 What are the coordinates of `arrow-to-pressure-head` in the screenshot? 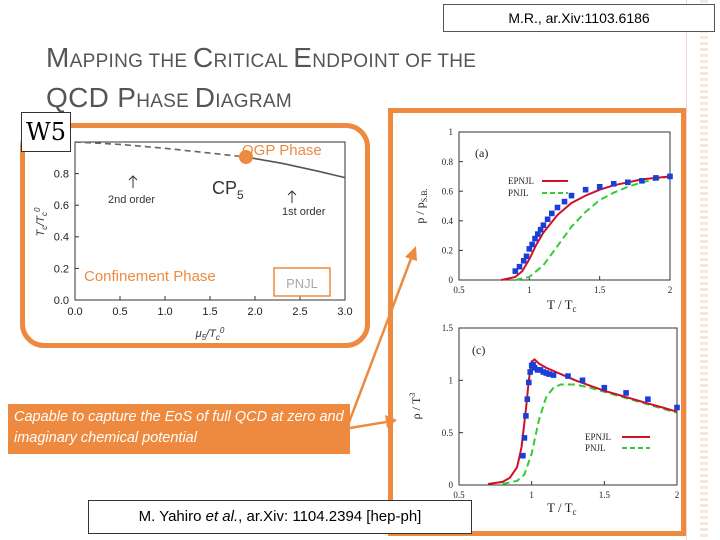 It's located at (411, 253).